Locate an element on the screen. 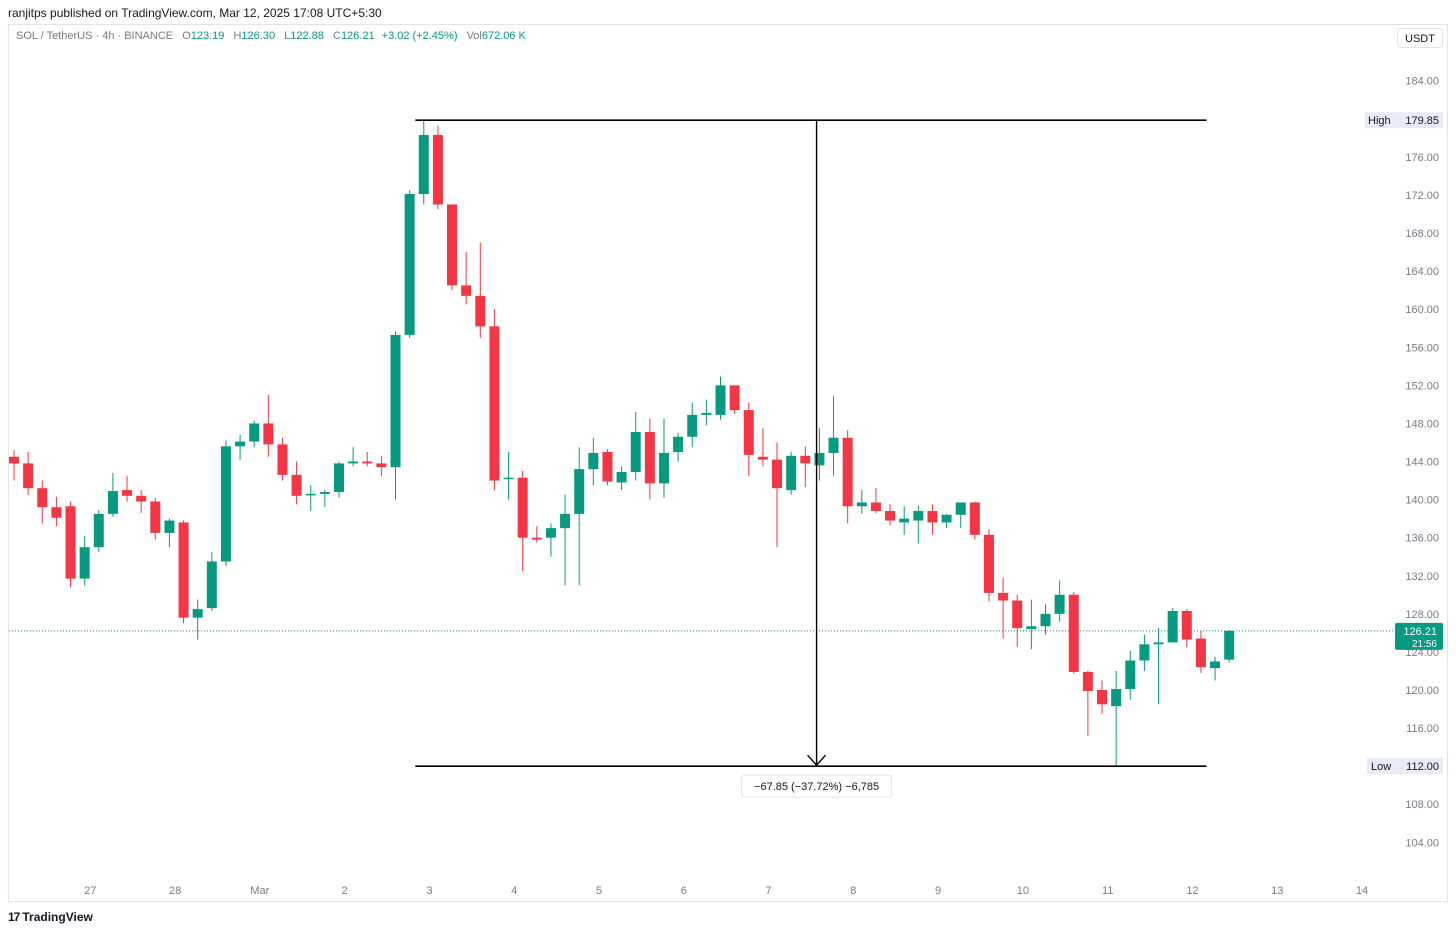 This screenshot has height=933, width=1456. volume-value: 672.06 K is located at coordinates (503, 36).